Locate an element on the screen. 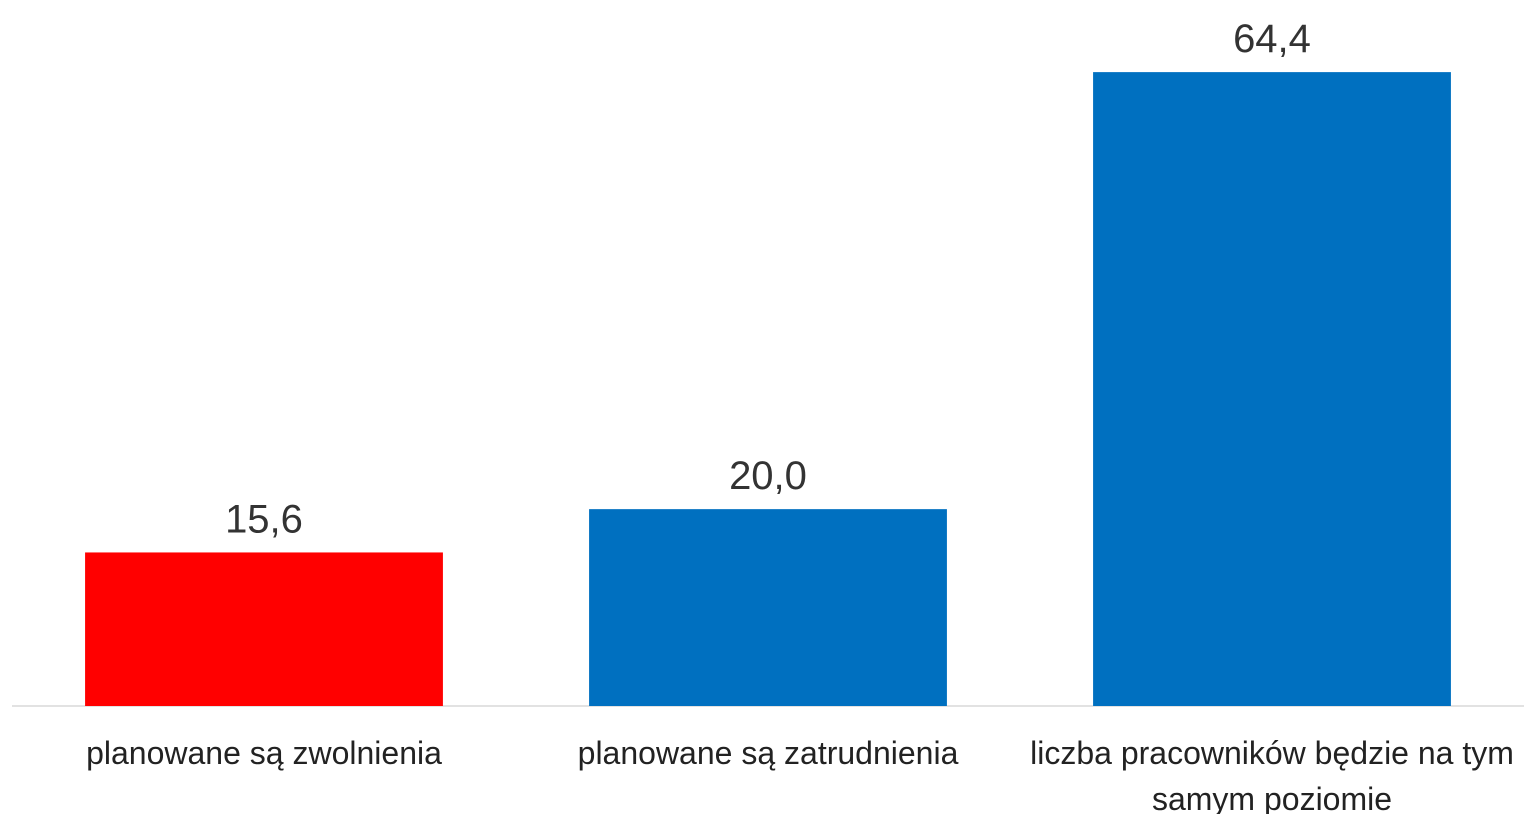 Image resolution: width=1524 pixels, height=814 pixels. x-tick-label: planowane są zwolnienia is located at coordinates (264, 753).